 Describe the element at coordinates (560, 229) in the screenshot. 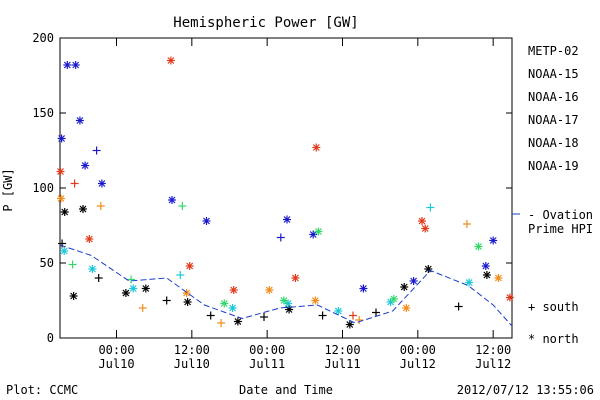

I see `legend-item-ovation-2: Prime HPI` at that location.